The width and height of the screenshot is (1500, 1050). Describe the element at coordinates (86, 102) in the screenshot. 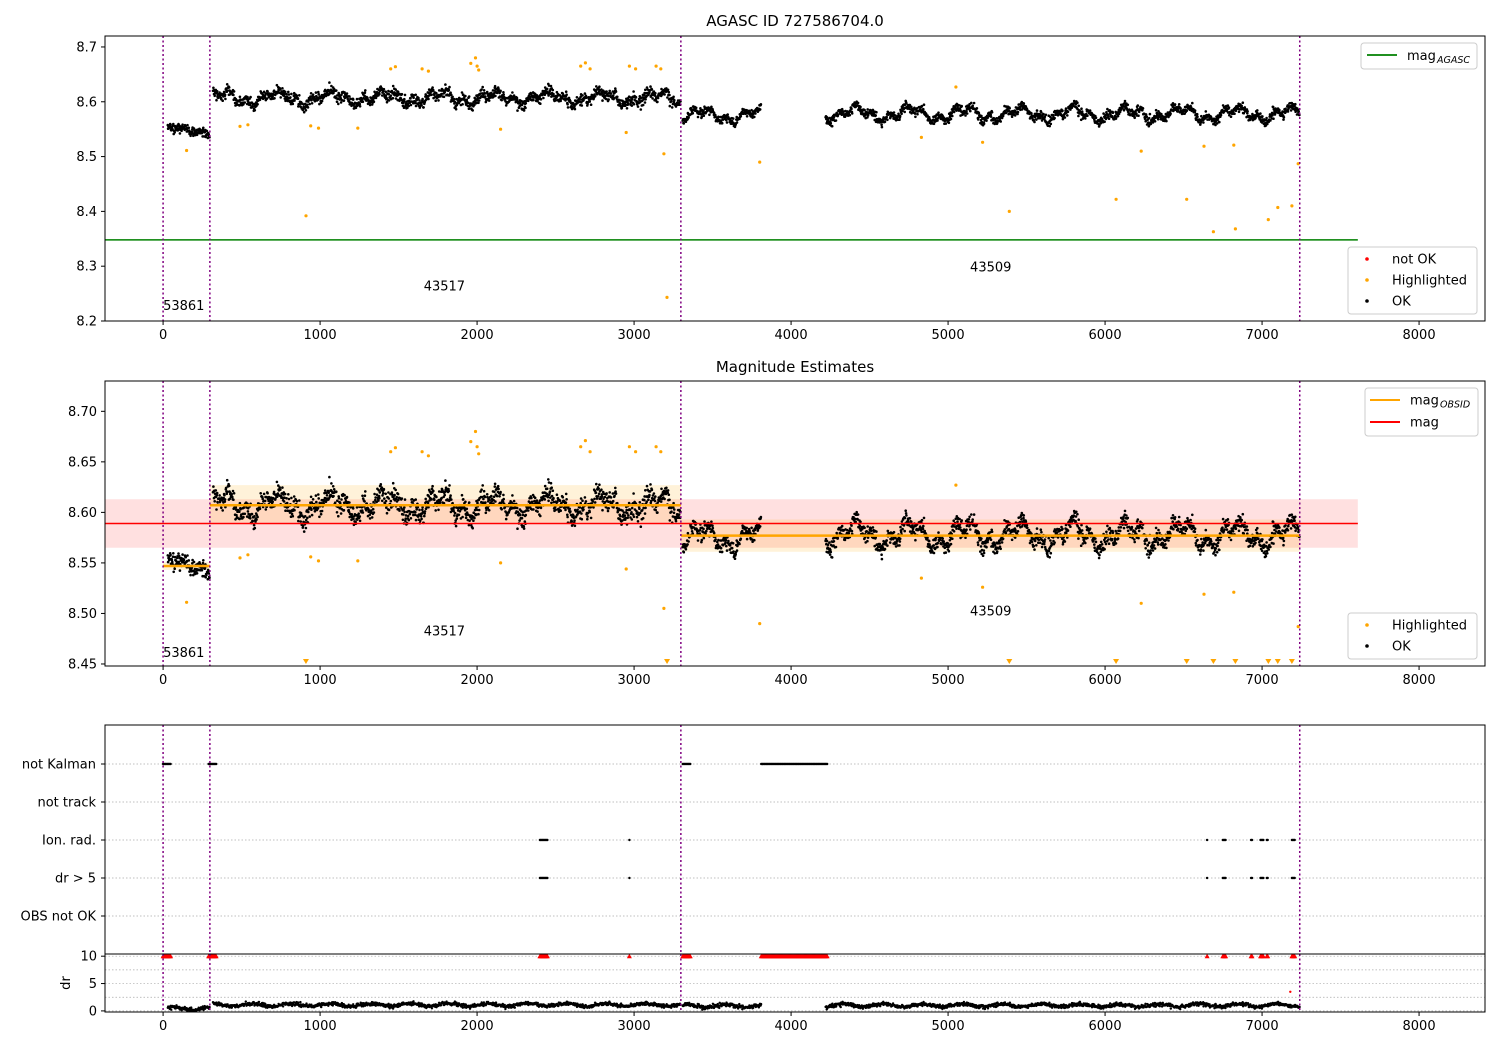

I see `p1-ytick-label: 8.6` at that location.